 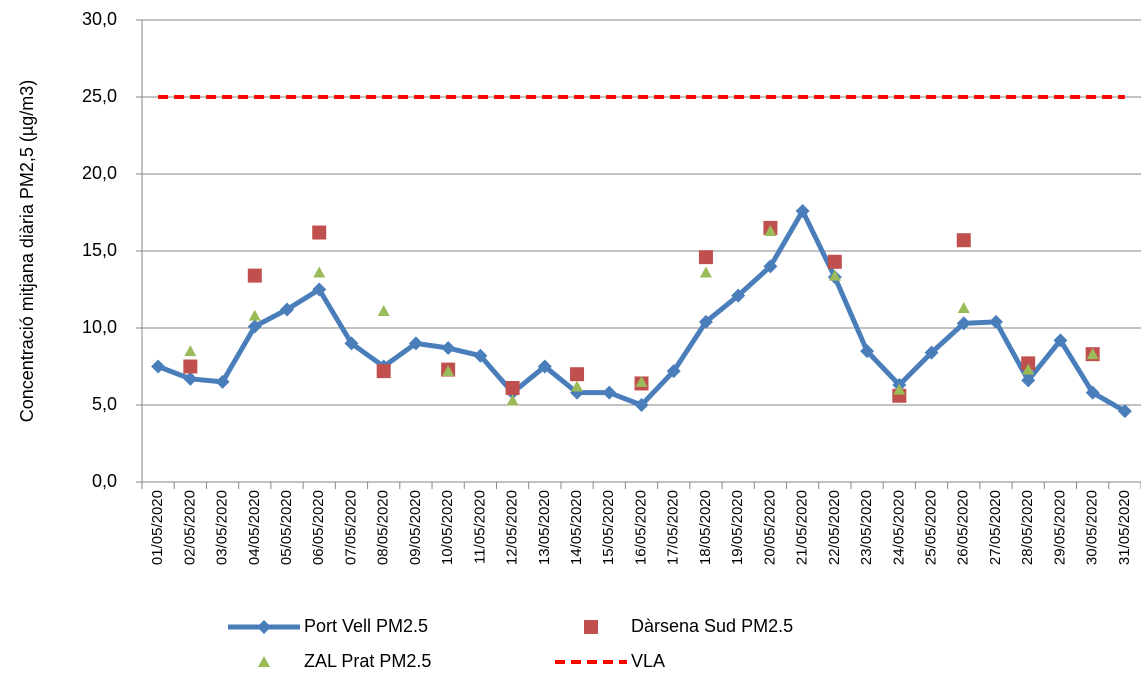 I want to click on x-tick-label: 06/05/2020, so click(x=318, y=527).